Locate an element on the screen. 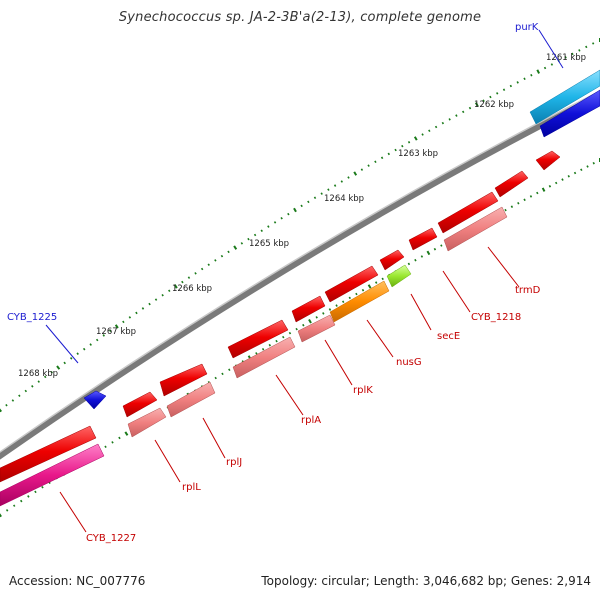 The image size is (600, 600). label-rplA: rplA is located at coordinates (311, 420).